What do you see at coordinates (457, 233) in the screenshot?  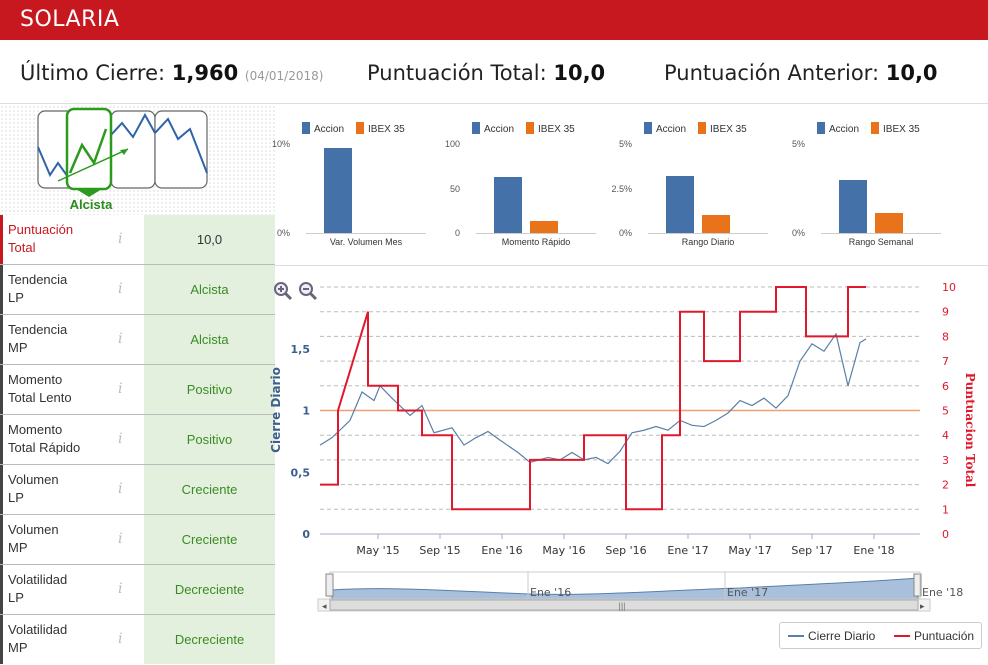 I see `y-tick-label: 0` at bounding box center [457, 233].